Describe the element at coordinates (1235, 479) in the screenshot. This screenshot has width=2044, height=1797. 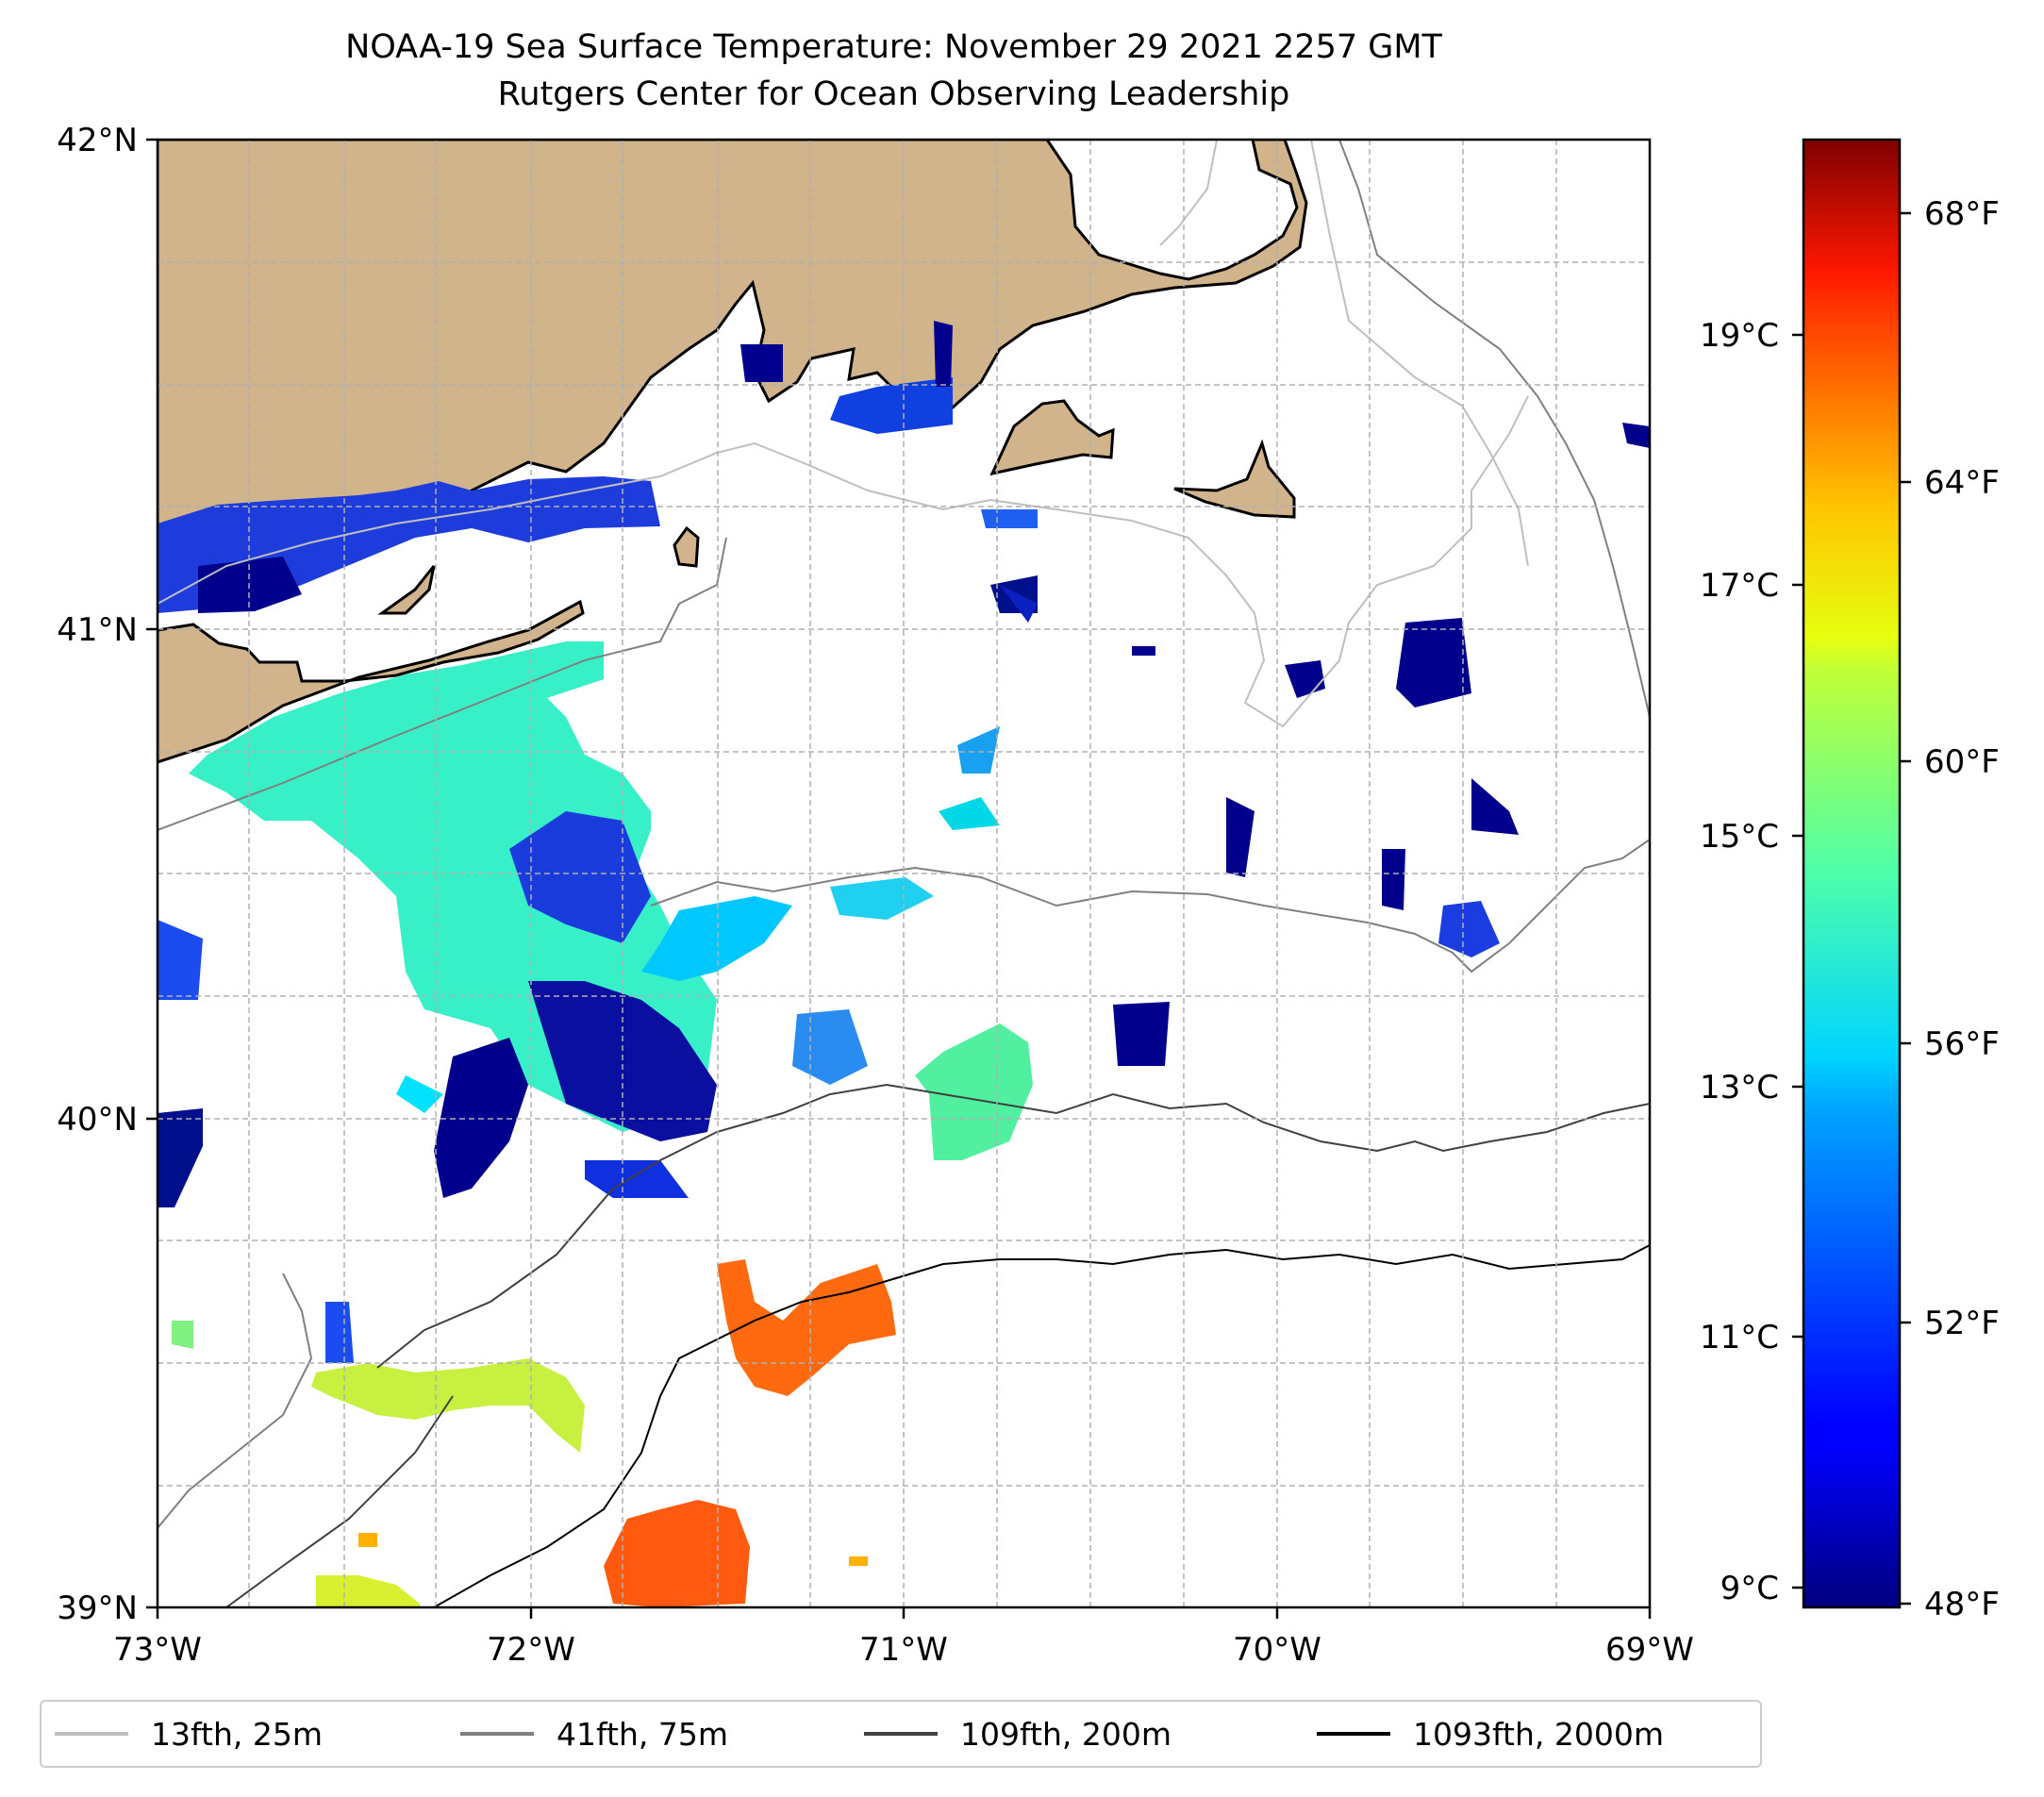
I see `land-nantucket` at that location.